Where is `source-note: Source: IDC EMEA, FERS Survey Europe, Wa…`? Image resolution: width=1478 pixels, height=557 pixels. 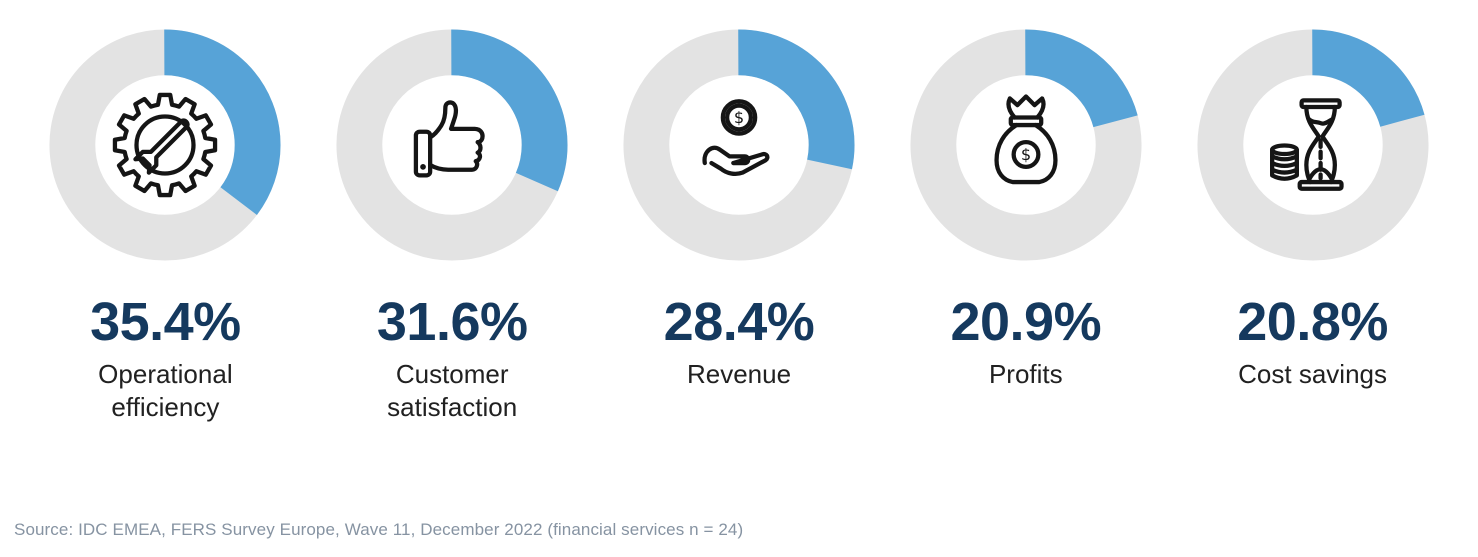 source-note: Source: IDC EMEA, FERS Survey Europe, Wa… is located at coordinates (379, 529).